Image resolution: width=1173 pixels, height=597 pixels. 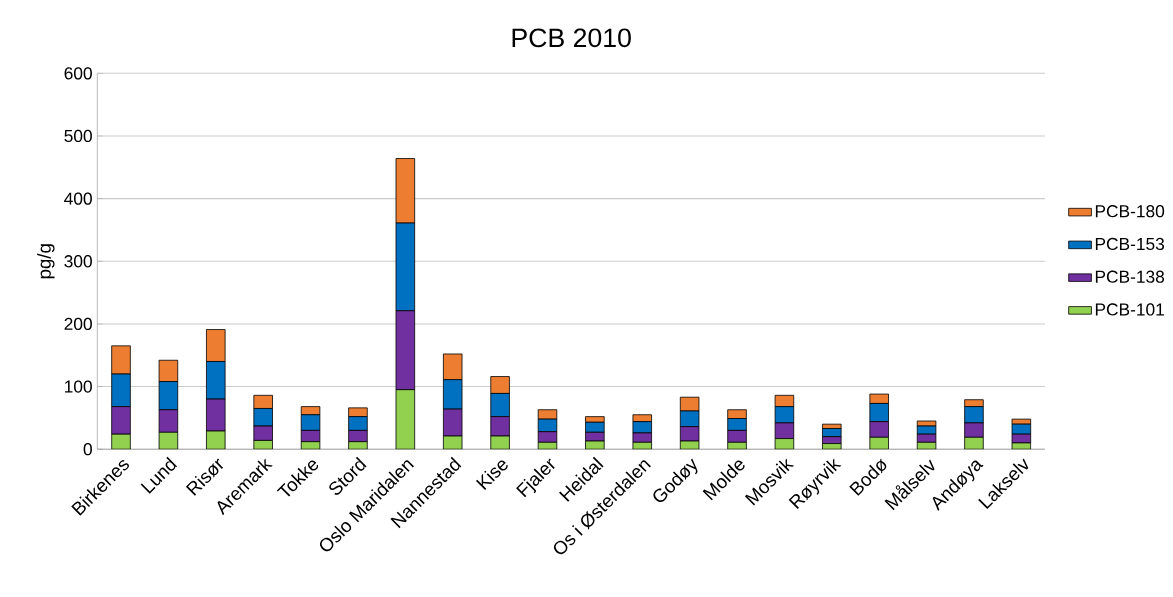 I want to click on y-tick-label: 100, so click(x=78, y=386).